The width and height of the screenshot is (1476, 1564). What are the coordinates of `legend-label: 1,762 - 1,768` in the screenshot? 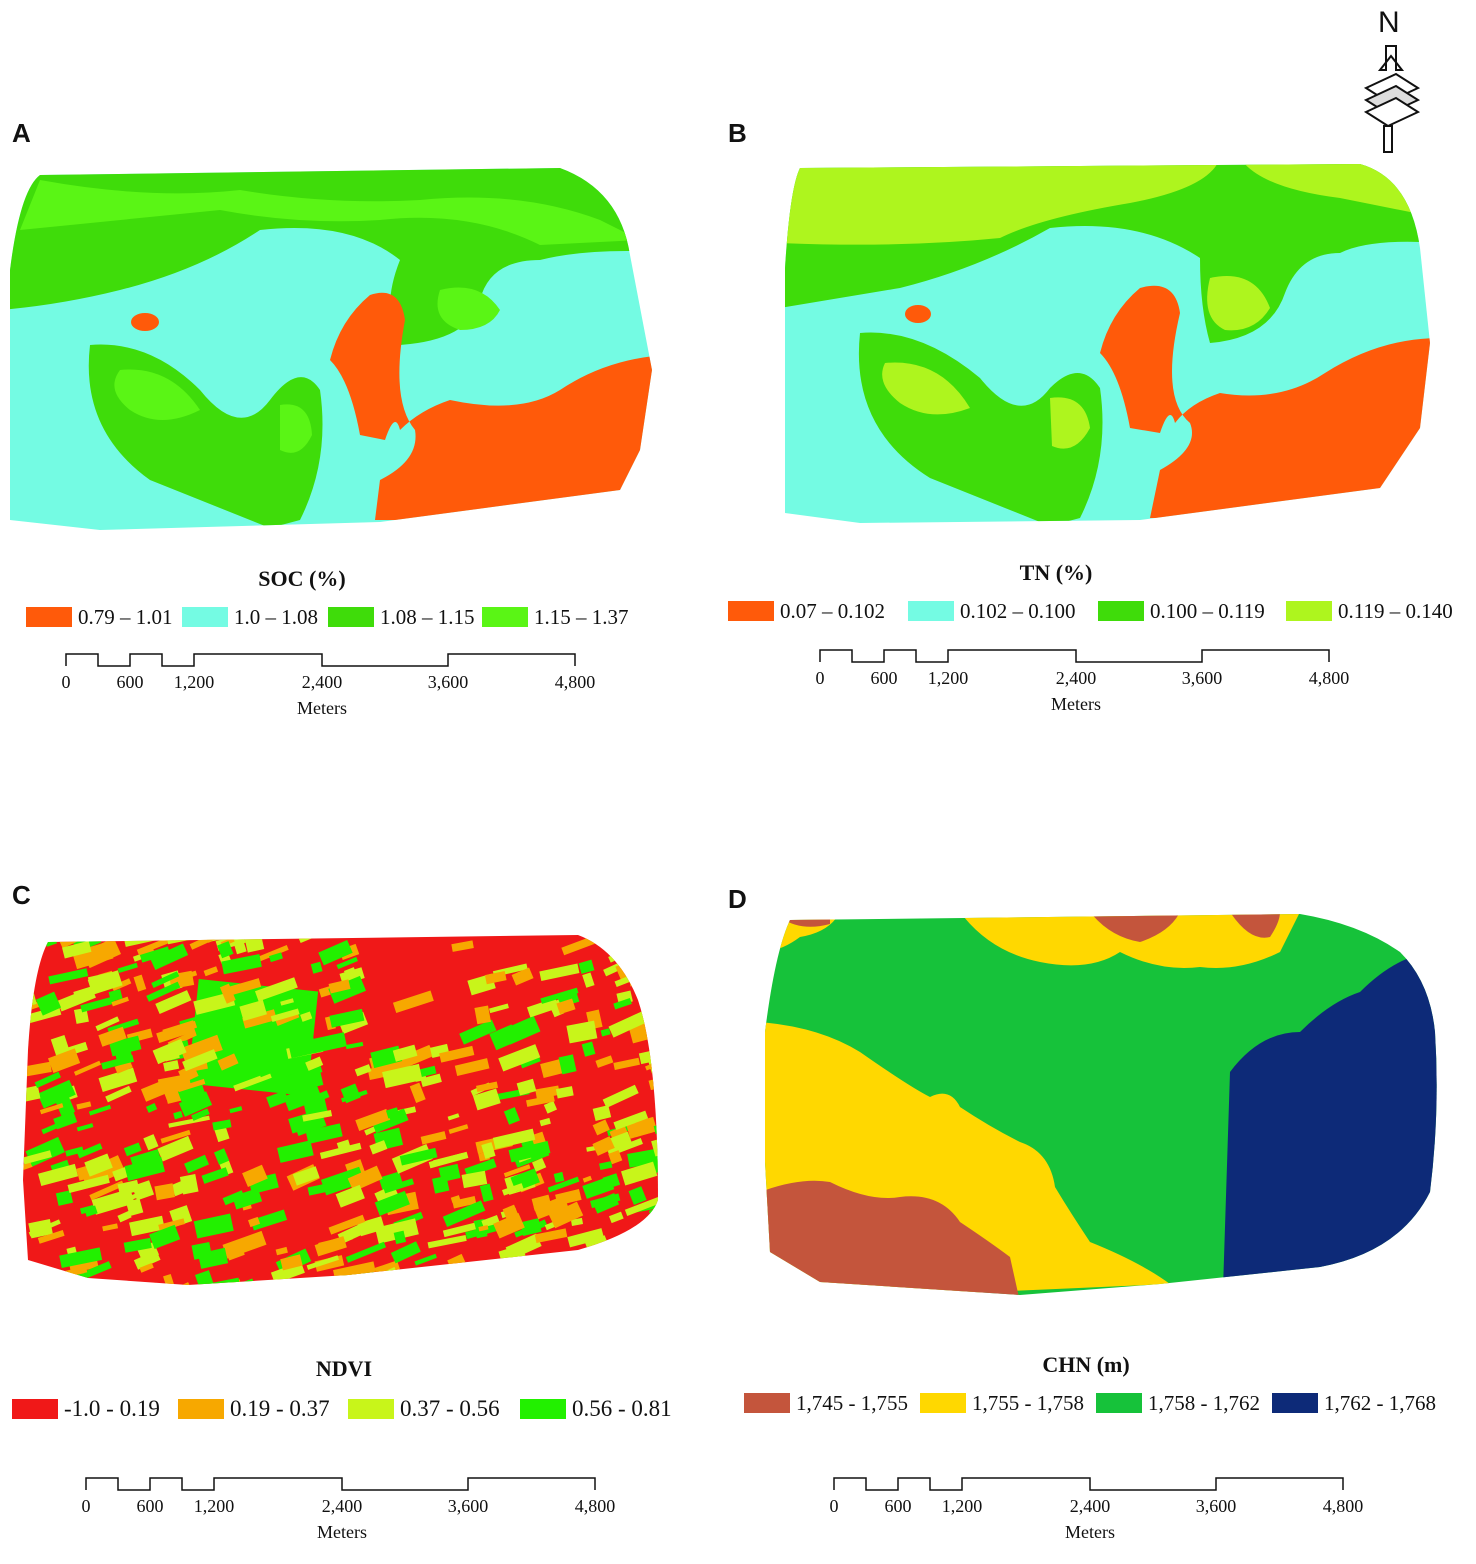 It's located at (1380, 1403).